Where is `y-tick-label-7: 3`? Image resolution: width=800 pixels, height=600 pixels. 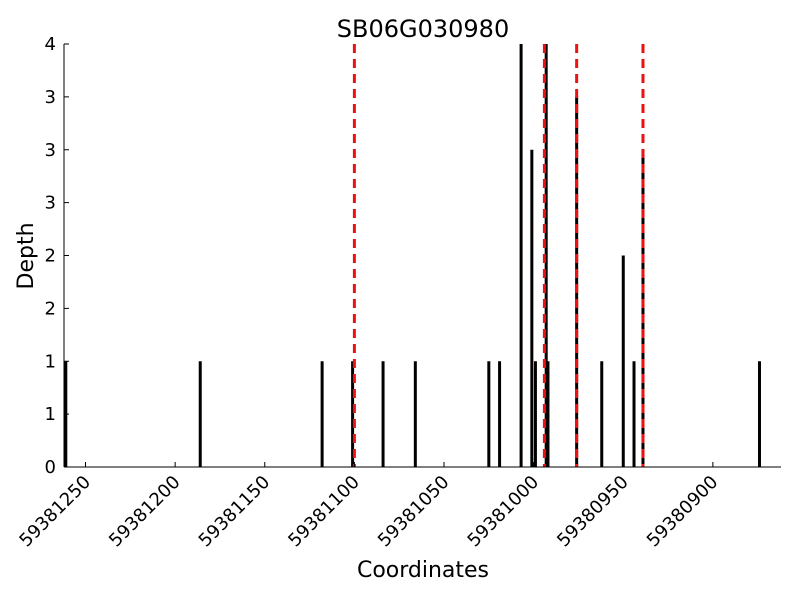 y-tick-label-7: 3 is located at coordinates (50, 97).